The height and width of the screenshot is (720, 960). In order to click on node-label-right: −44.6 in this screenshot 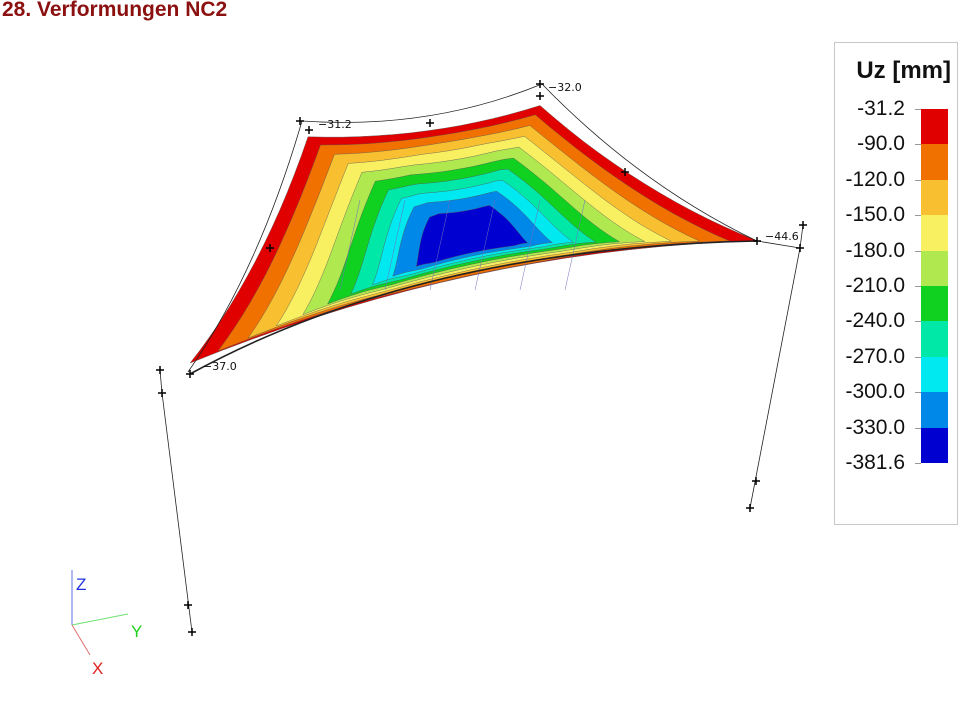, I will do `click(782, 236)`.